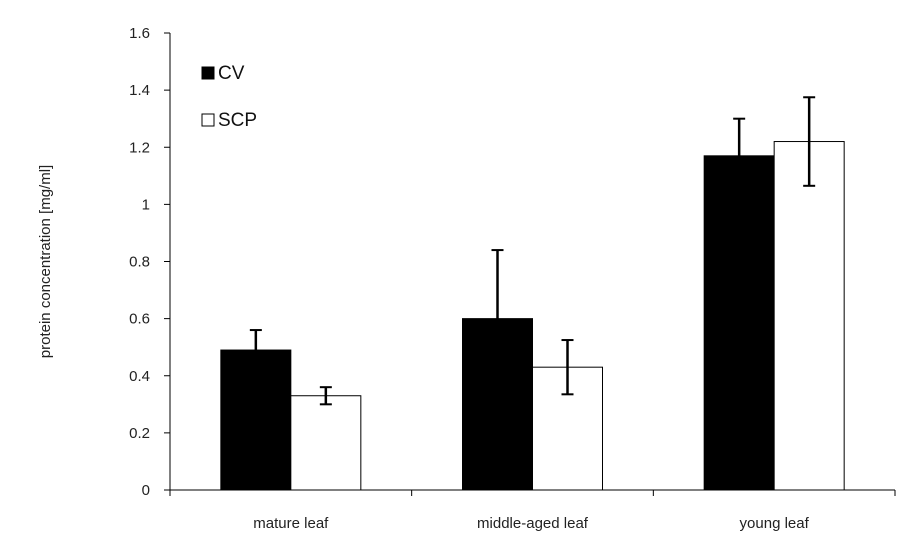 The height and width of the screenshot is (539, 909). I want to click on y-axis-title: protein concentration [mg/ml], so click(45, 261).